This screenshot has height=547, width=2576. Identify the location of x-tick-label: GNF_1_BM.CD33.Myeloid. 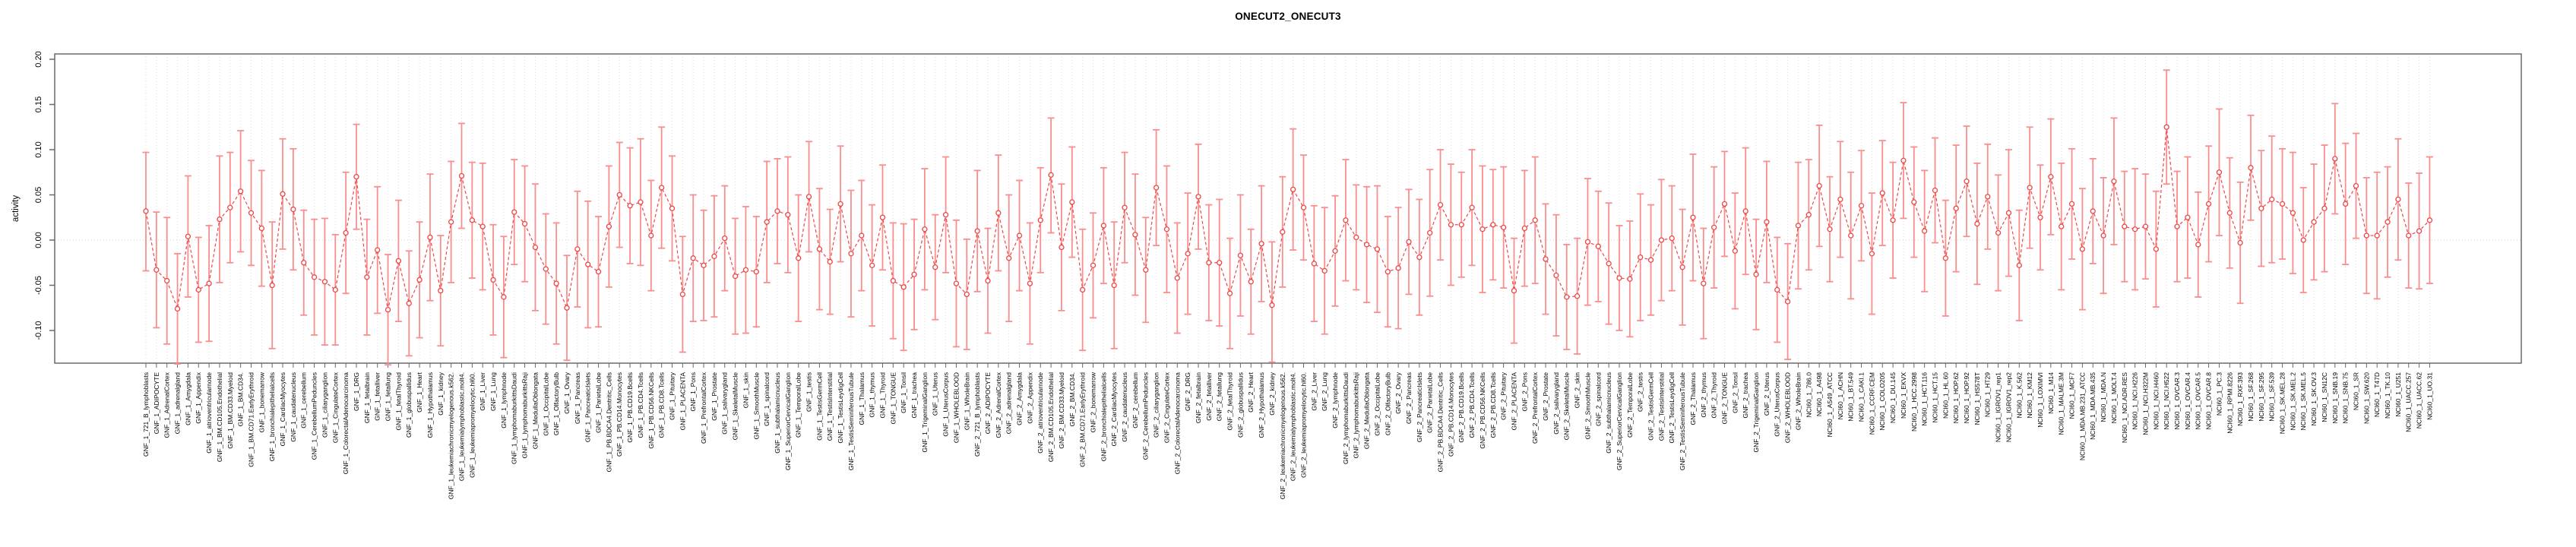
(230, 410).